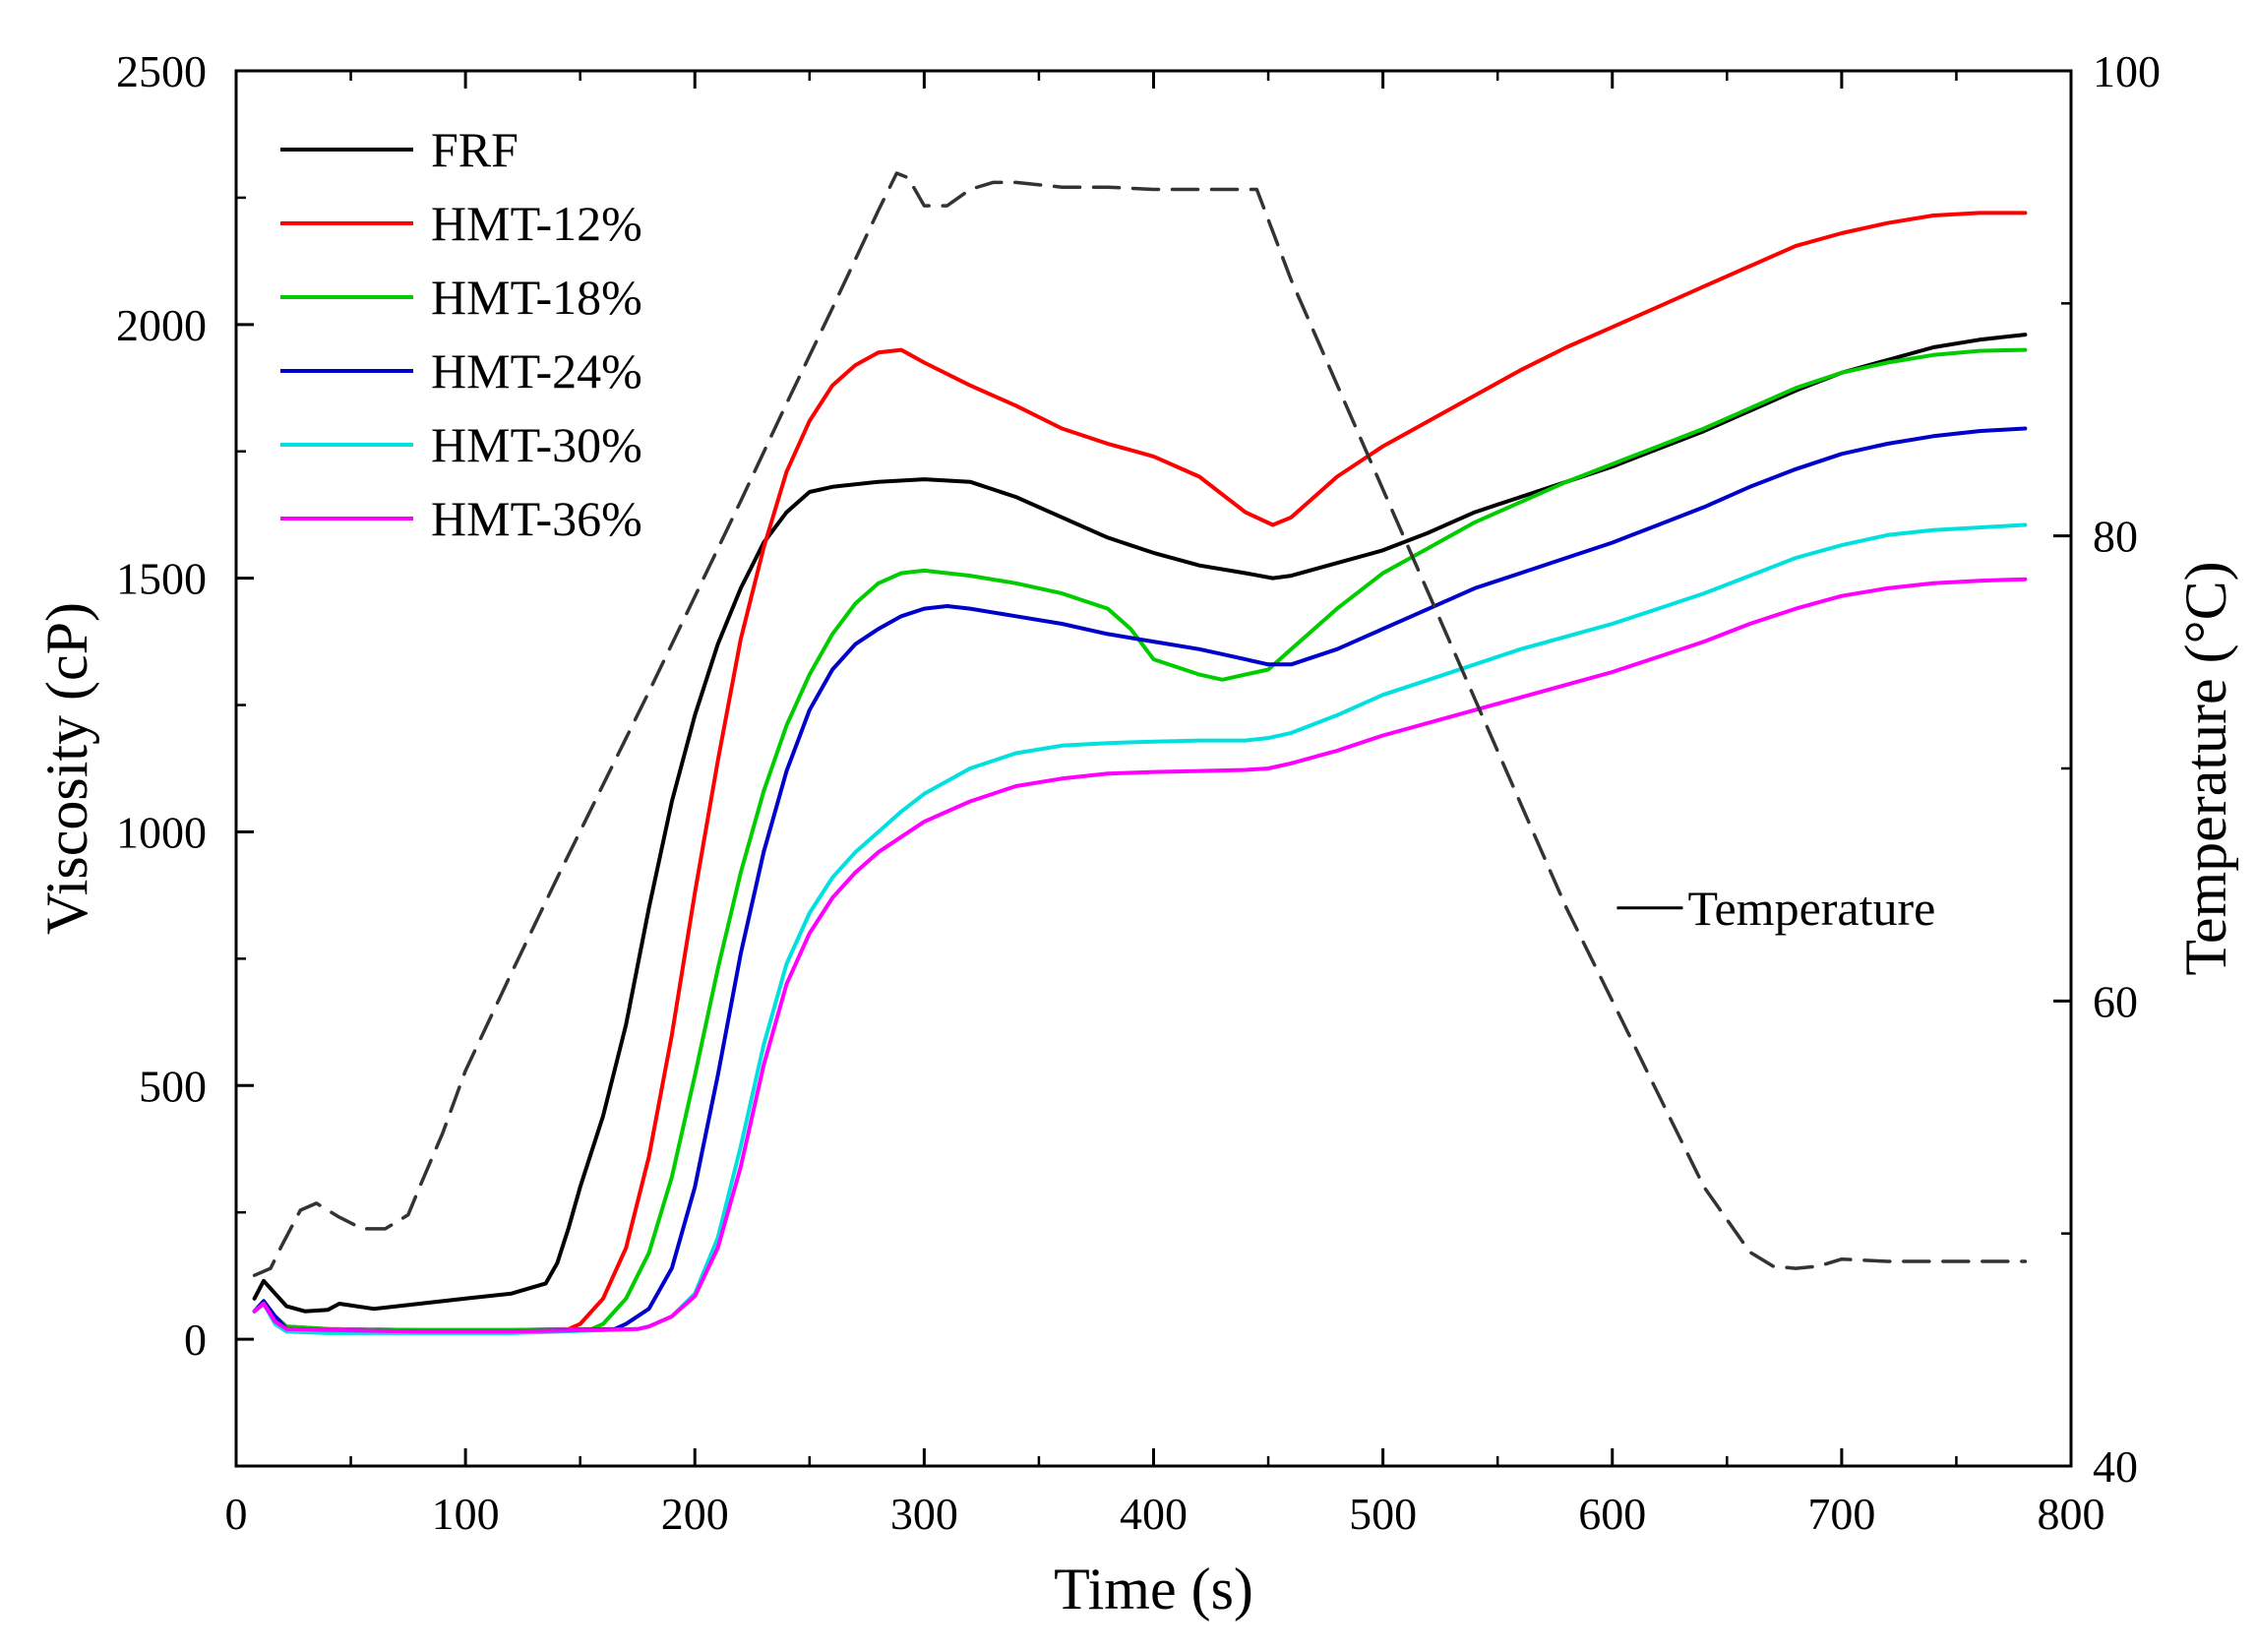 The height and width of the screenshot is (1652, 2256). Describe the element at coordinates (536, 370) in the screenshot. I see `legend-label: HMT-24%` at that location.